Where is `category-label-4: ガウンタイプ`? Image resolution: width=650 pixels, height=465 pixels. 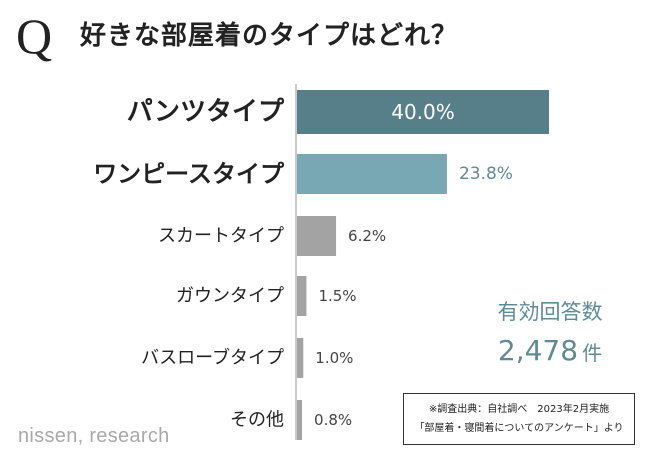 category-label-4: ガウンタイプ is located at coordinates (230, 296).